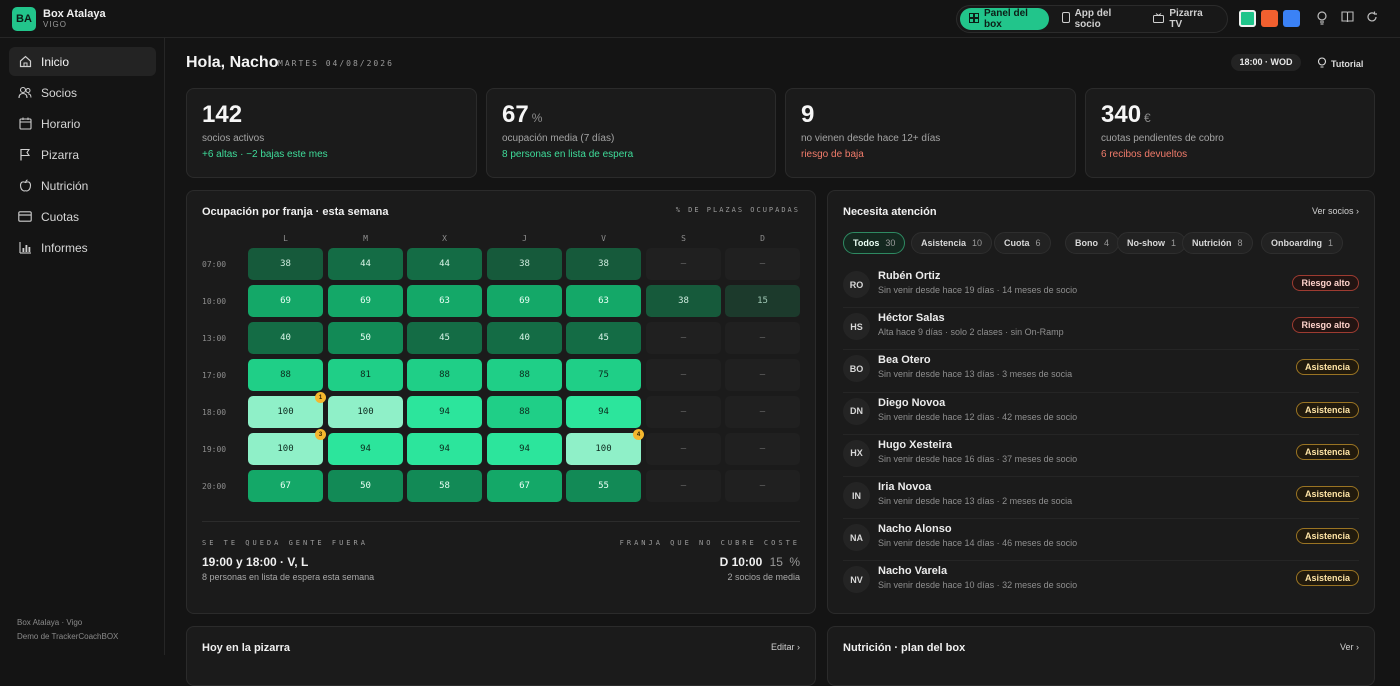 This screenshot has width=1400, height=686. What do you see at coordinates (1349, 647) in the screenshot?
I see `view-nutrition-link: Ver ›` at bounding box center [1349, 647].